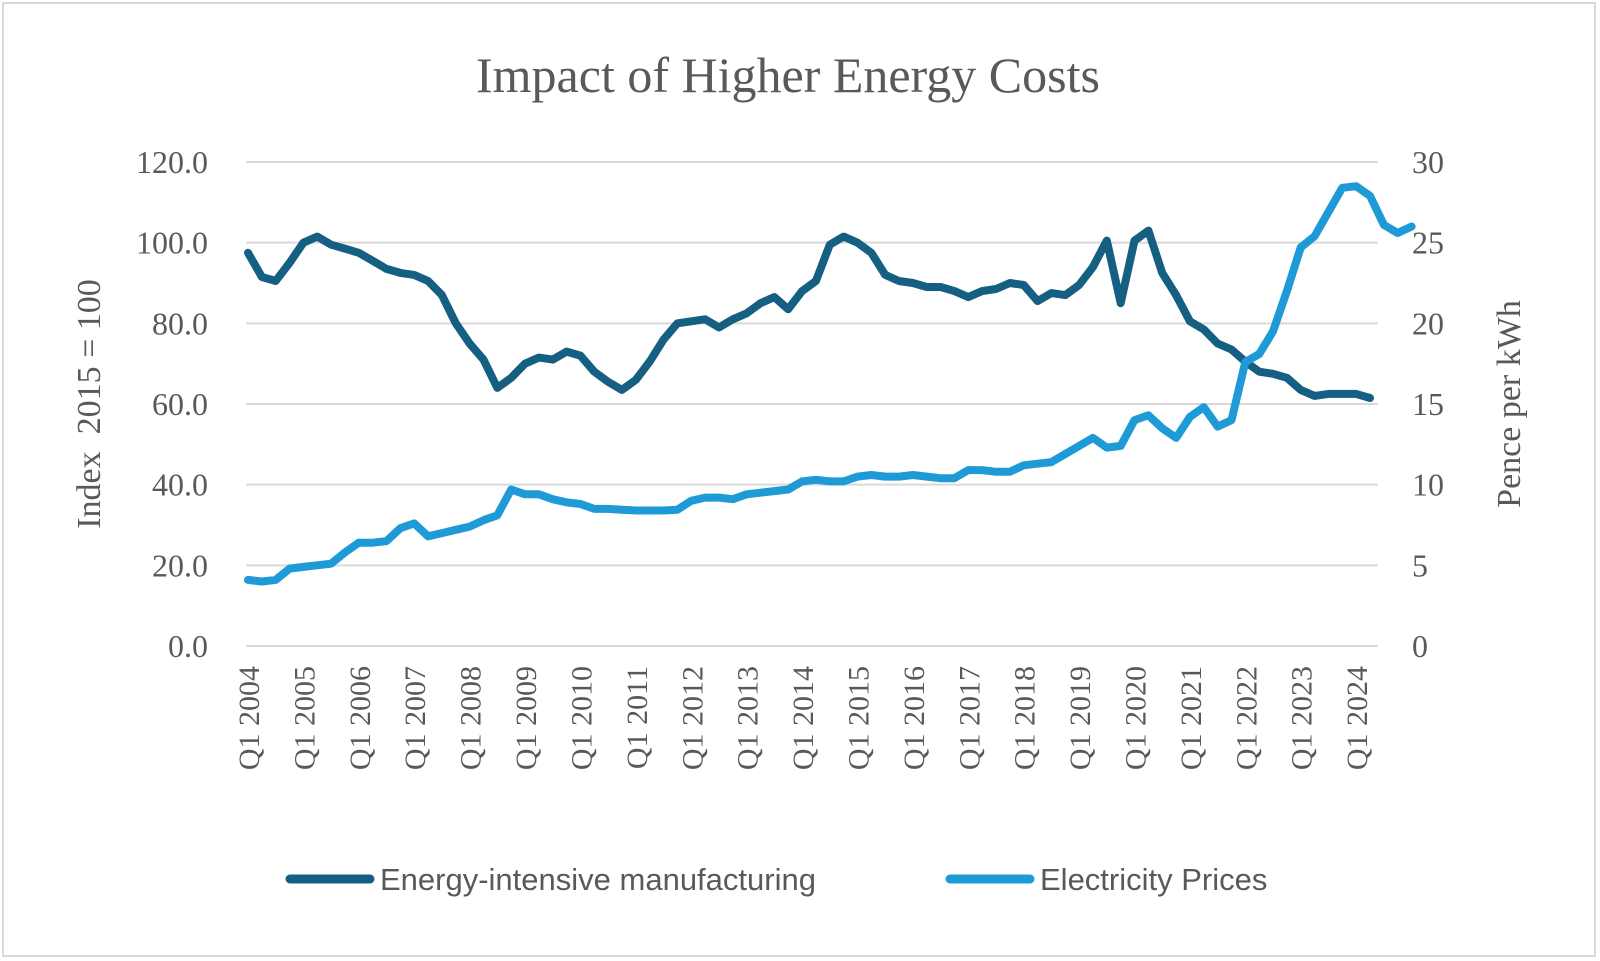 Image resolution: width=1600 pixels, height=961 pixels. Describe the element at coordinates (1246, 718) in the screenshot. I see `x-tick-label: Q1 2022` at that location.